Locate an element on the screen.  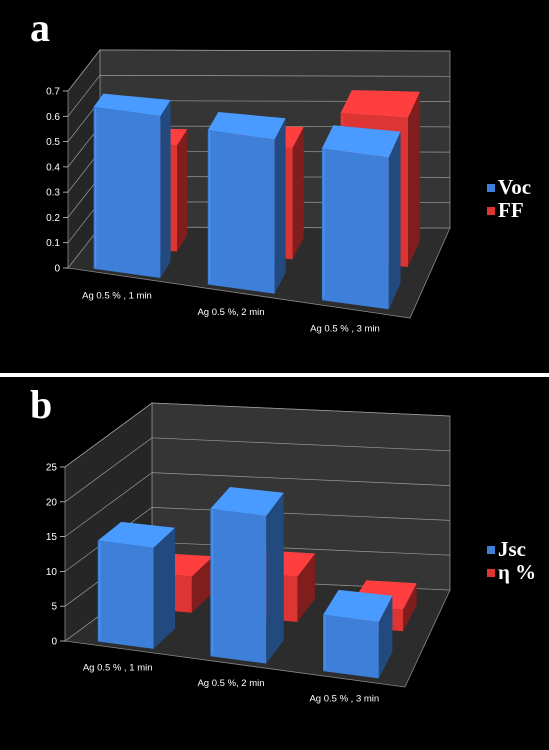
y-tick-label: 0.5 is located at coordinates (53, 142).